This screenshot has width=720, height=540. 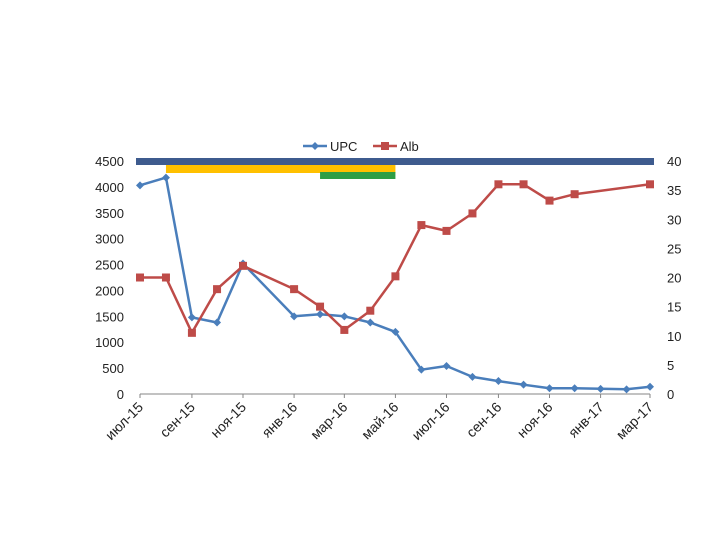 What do you see at coordinates (535, 420) in the screenshot?
I see `x-tick-label: ноя-16` at bounding box center [535, 420].